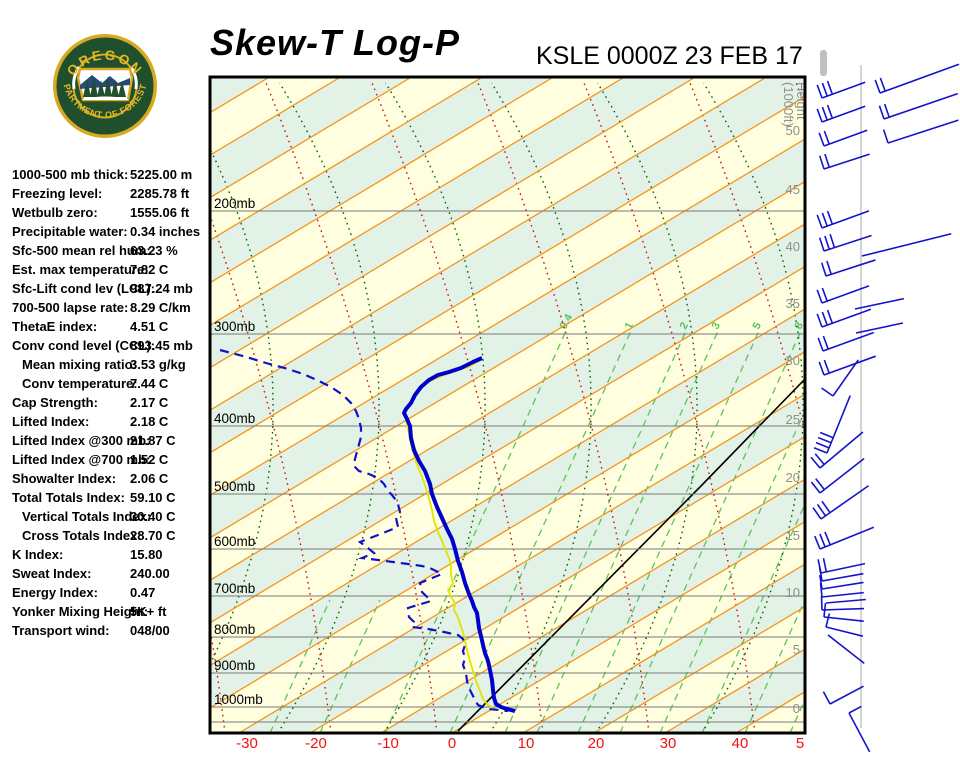 The image size is (960, 768). I want to click on odf-logo: OREGON DEPARTMENT OF FORESTRY, so click(103, 84).